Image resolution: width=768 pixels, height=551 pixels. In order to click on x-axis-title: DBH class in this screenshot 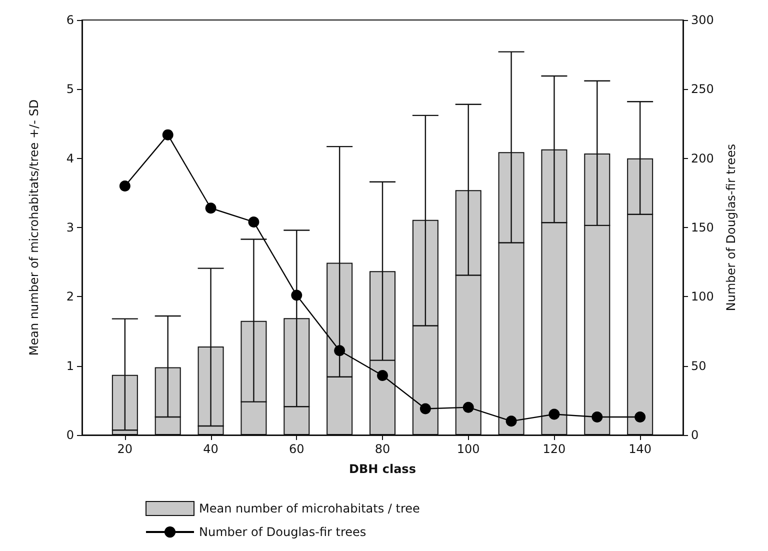, I will do `click(382, 469)`.